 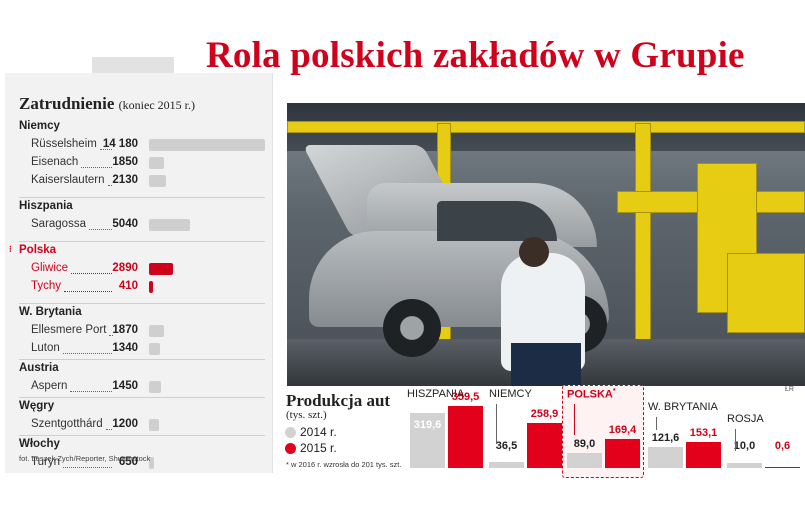 I want to click on country-label: W. Brytania, so click(x=50, y=312).